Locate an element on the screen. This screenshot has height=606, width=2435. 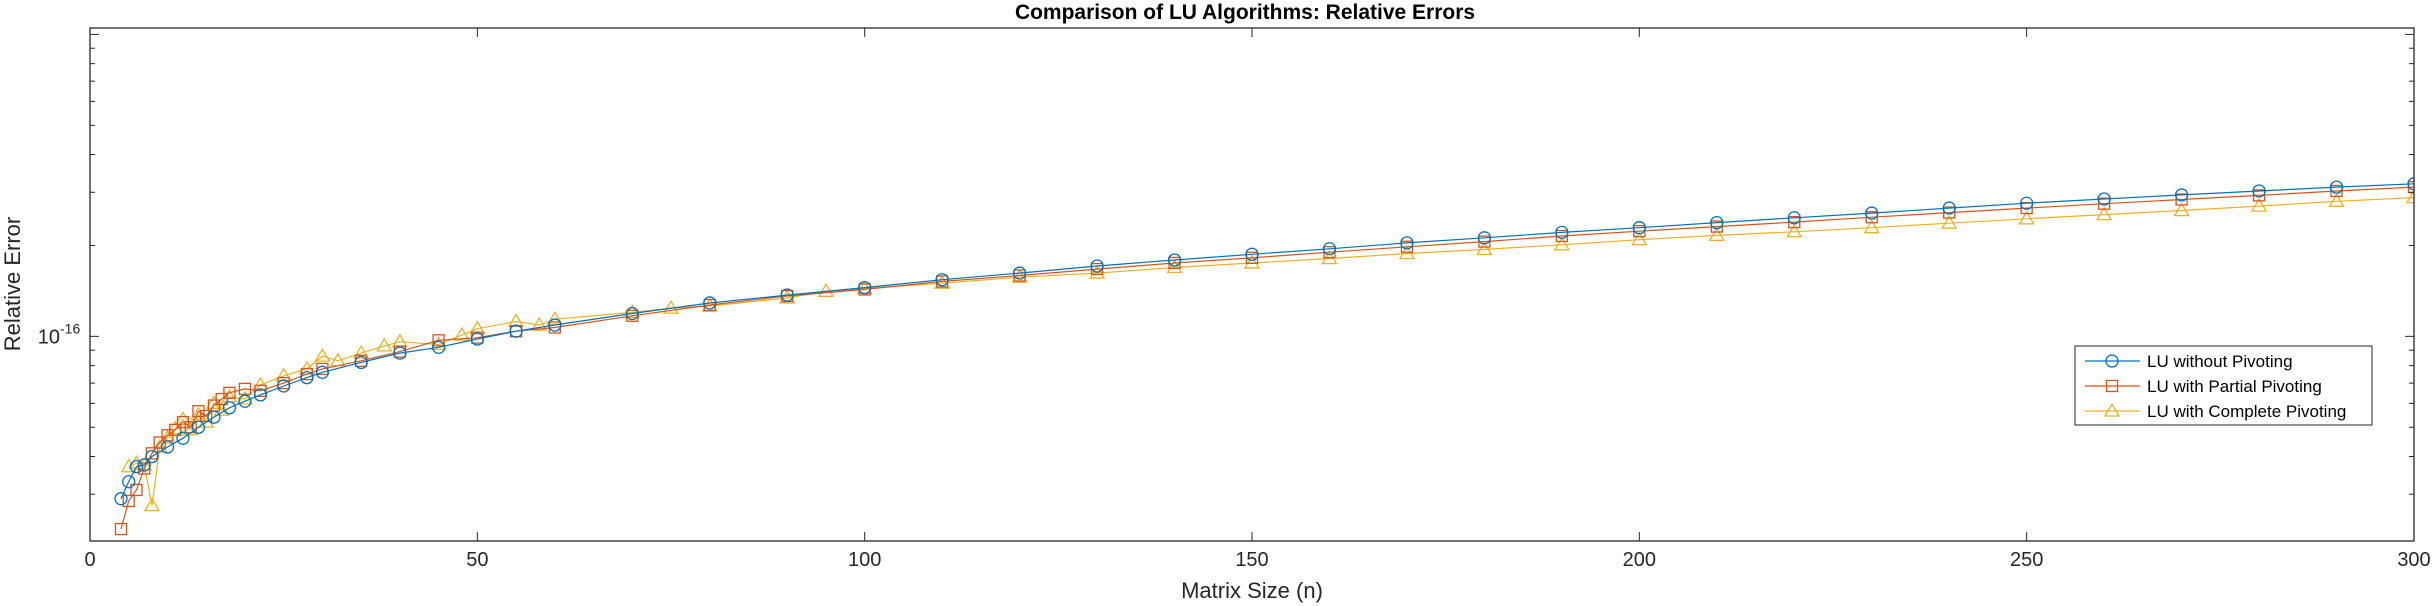
y-tick-exponent: -16 is located at coordinates (70, 328).